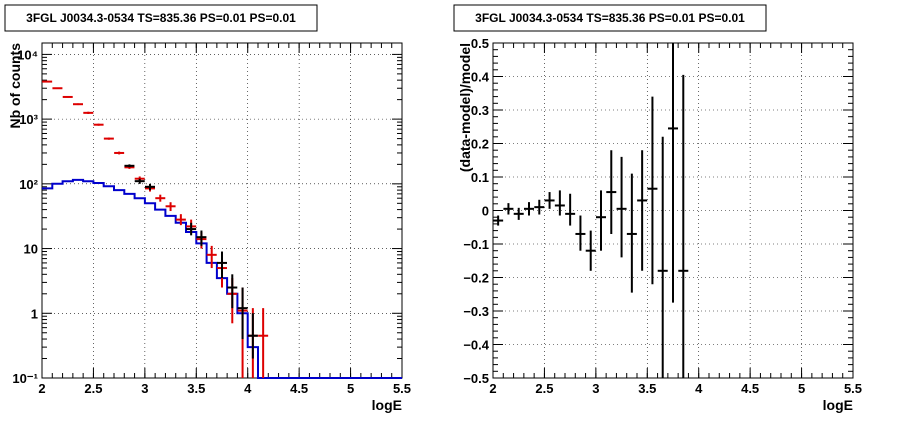 Image resolution: width=898 pixels, height=421 pixels. I want to click on y-tick-label: 0.3, so click(480, 110).